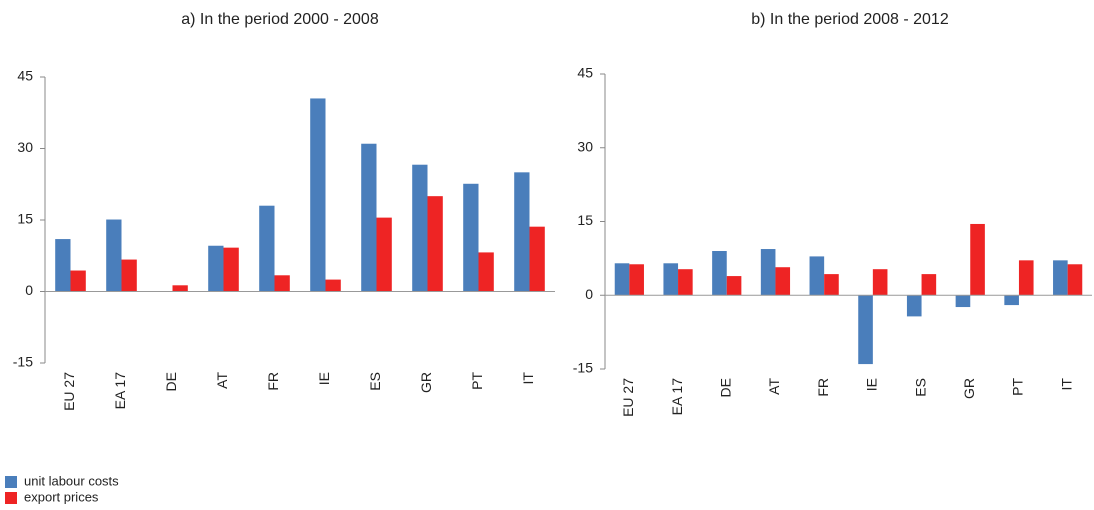 This screenshot has height=510, width=1094. What do you see at coordinates (71, 480) in the screenshot?
I see `legend-label: unit labour costs` at bounding box center [71, 480].